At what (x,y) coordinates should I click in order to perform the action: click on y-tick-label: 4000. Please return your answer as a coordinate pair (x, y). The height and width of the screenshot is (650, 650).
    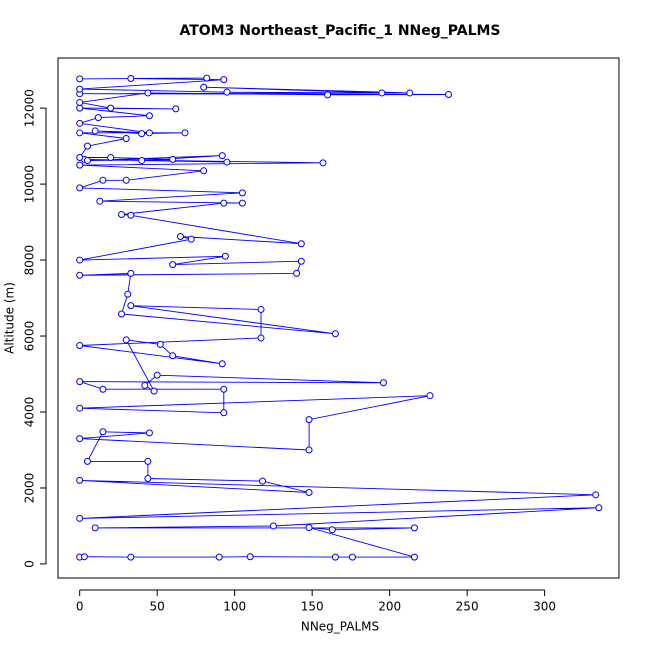
    Looking at the image, I should click on (30, 412).